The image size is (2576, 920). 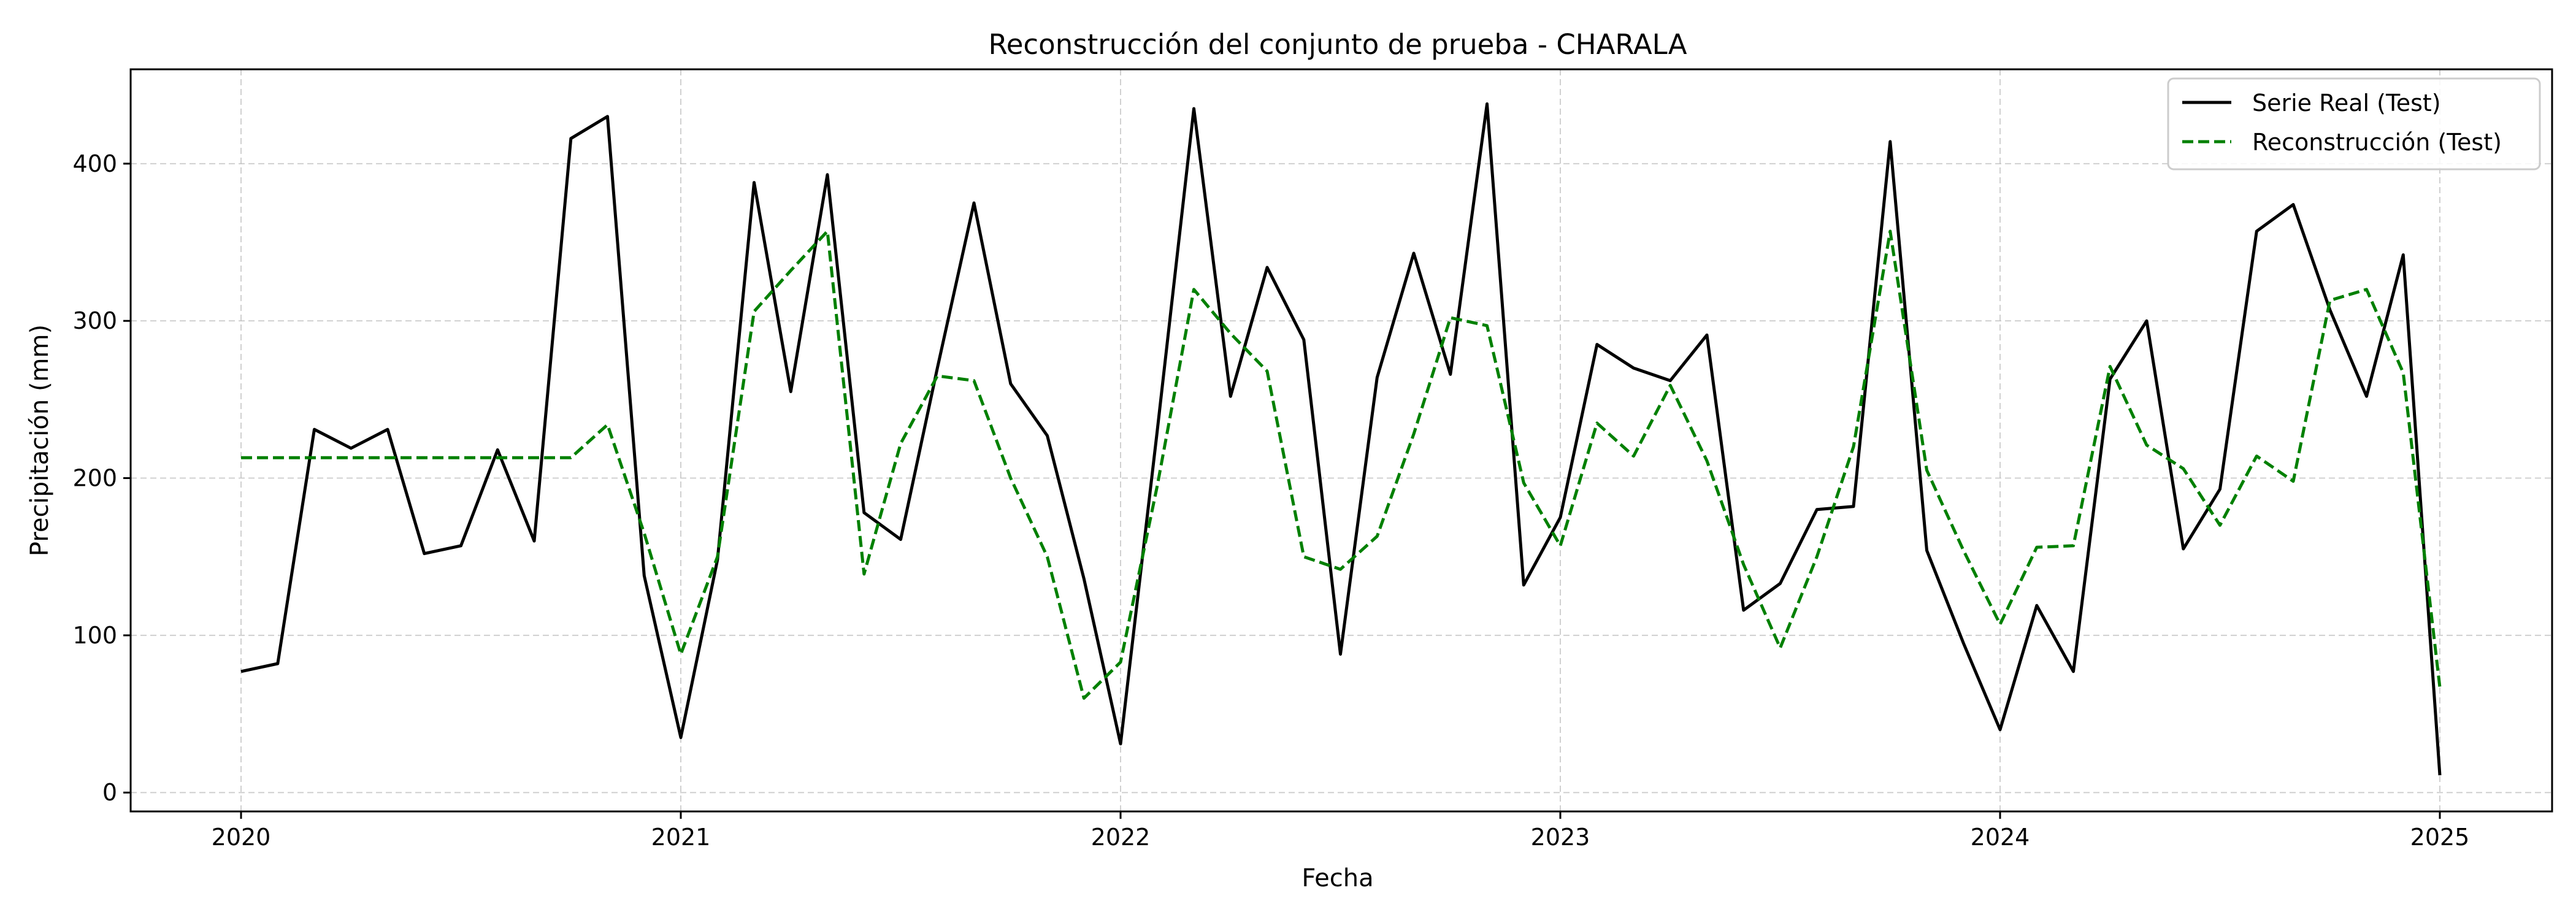 What do you see at coordinates (1337, 878) in the screenshot?
I see `x-axis-label: Fecha` at bounding box center [1337, 878].